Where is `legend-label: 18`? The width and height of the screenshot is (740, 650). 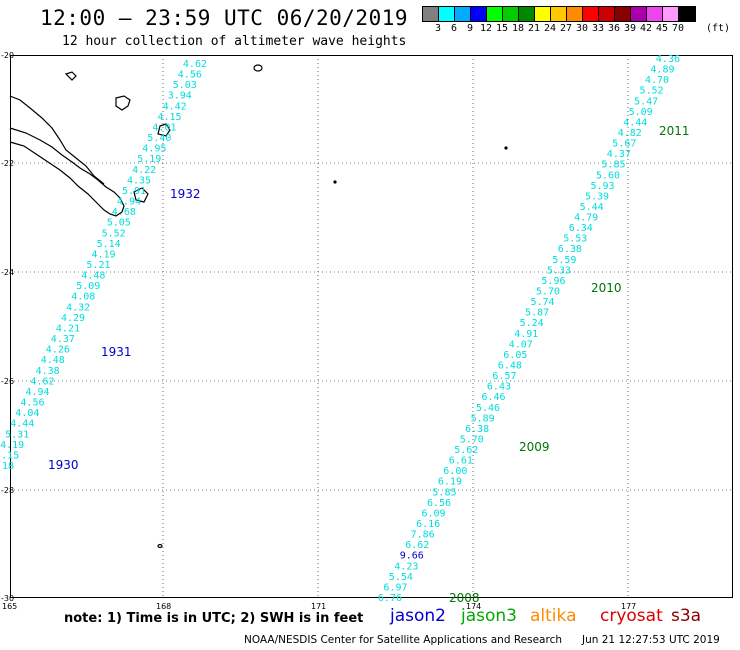
legend-label: 18 is located at coordinates (518, 28).